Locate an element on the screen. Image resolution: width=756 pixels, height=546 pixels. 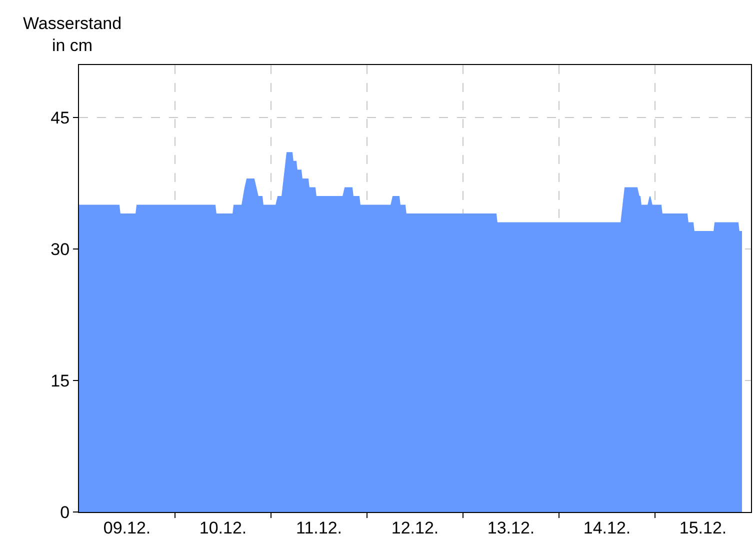
x-tick-label: 12.12. is located at coordinates (415, 528).